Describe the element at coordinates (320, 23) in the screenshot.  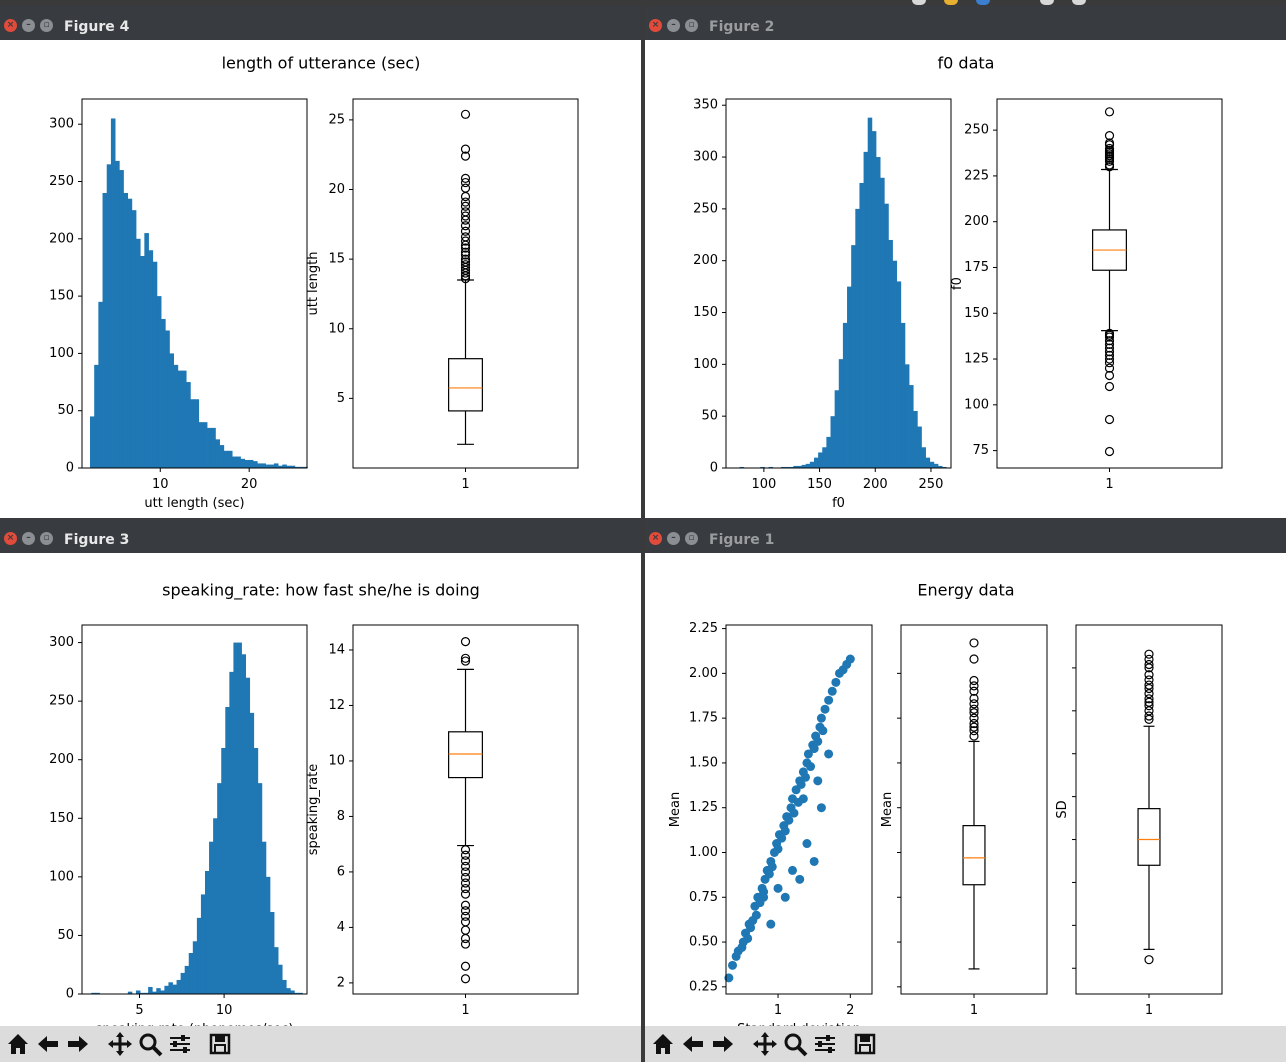
I see `title-bar: × – ▫ Figure 4` at that location.